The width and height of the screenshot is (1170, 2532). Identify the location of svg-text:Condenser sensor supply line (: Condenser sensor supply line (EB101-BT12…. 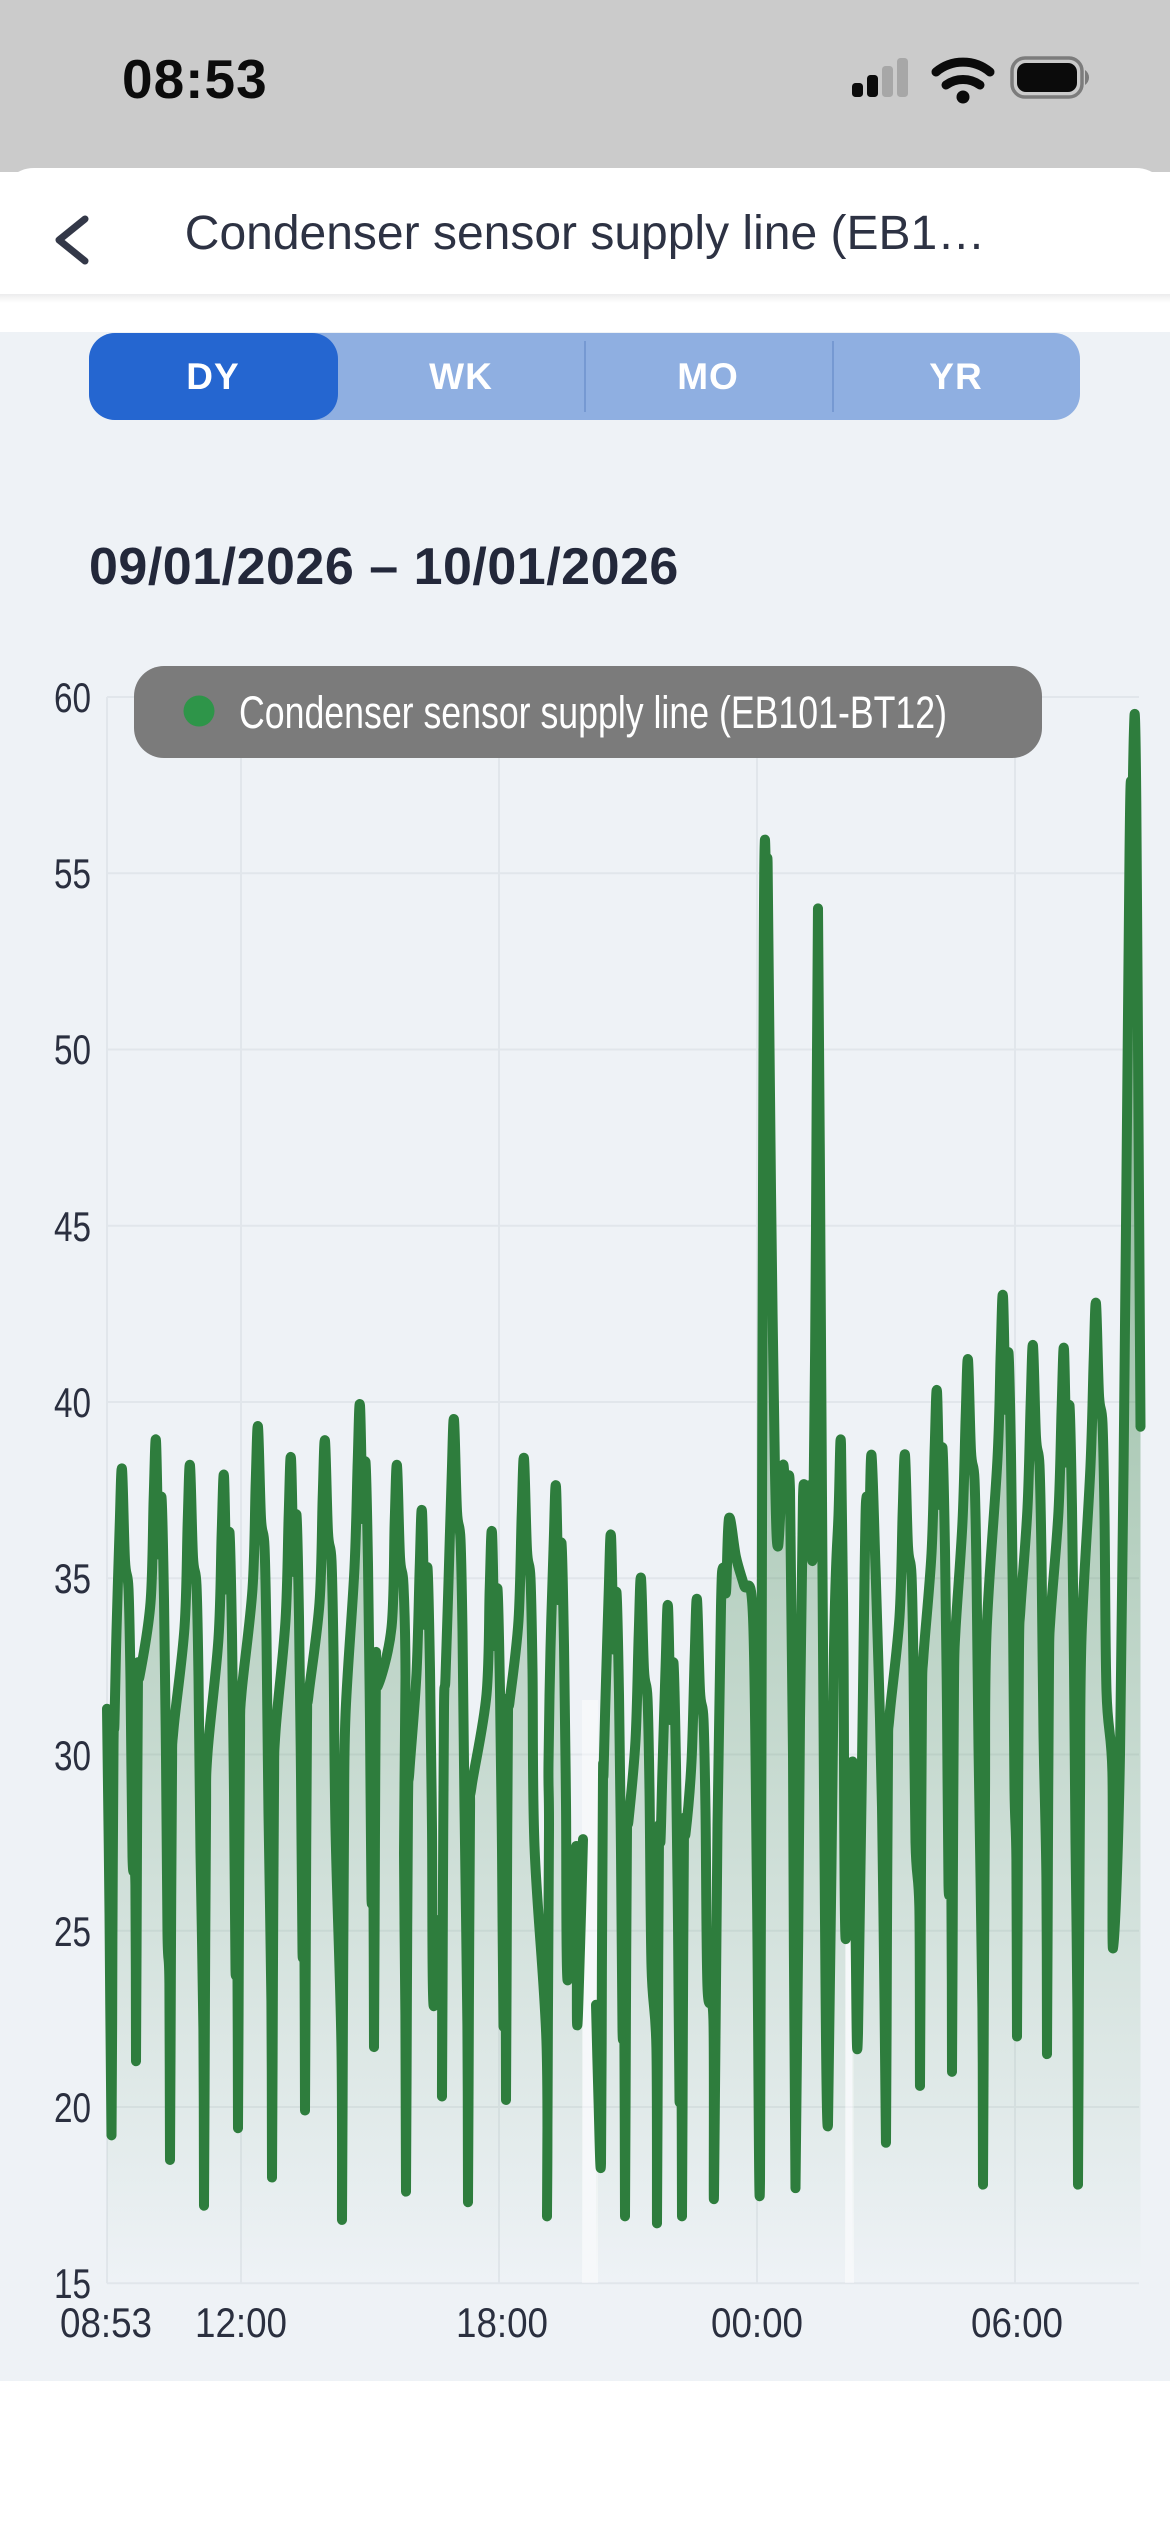
(593, 712).